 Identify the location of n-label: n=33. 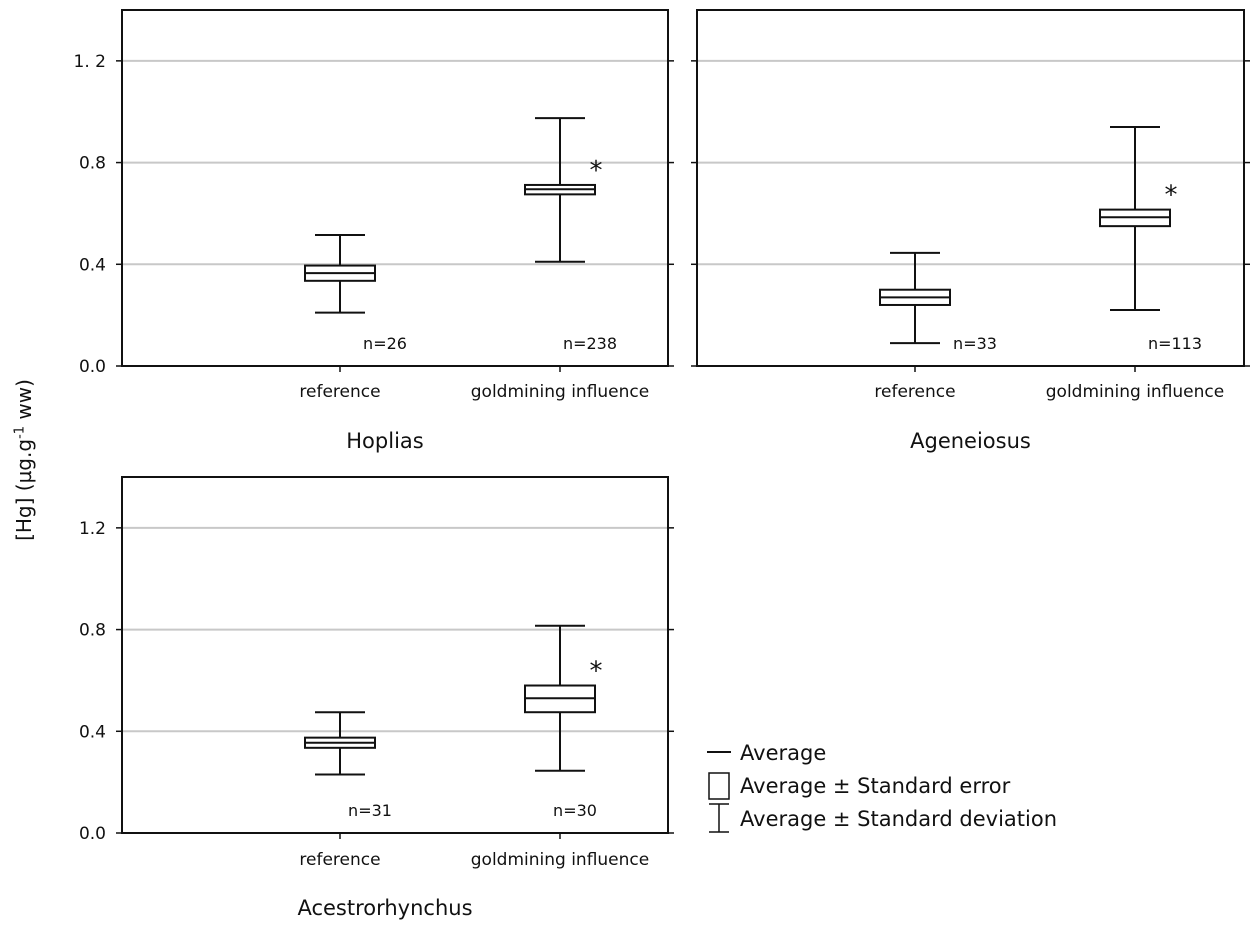
(975, 343).